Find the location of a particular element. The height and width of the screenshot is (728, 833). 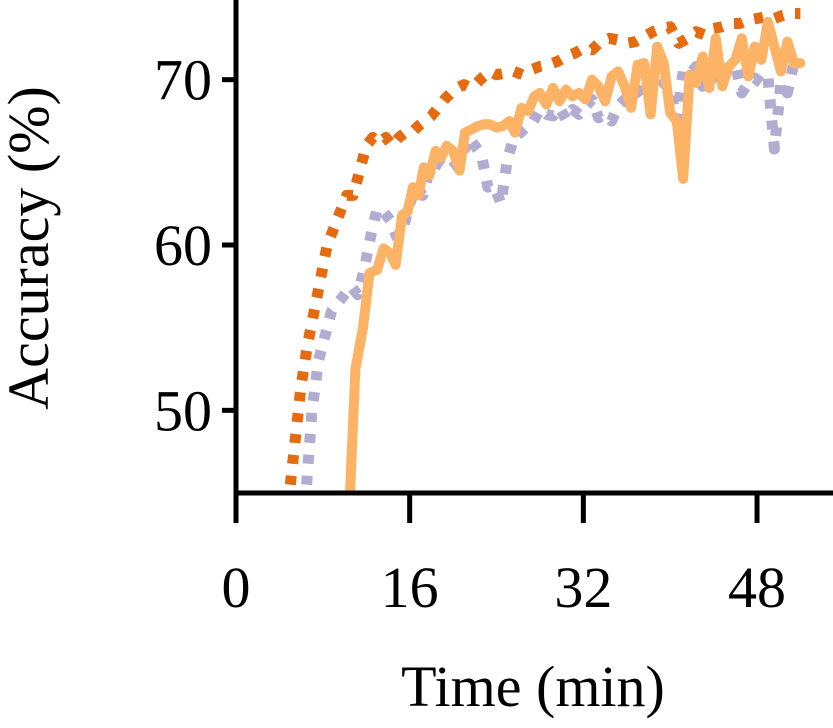

y-tick-label: 50 is located at coordinates (183, 410).